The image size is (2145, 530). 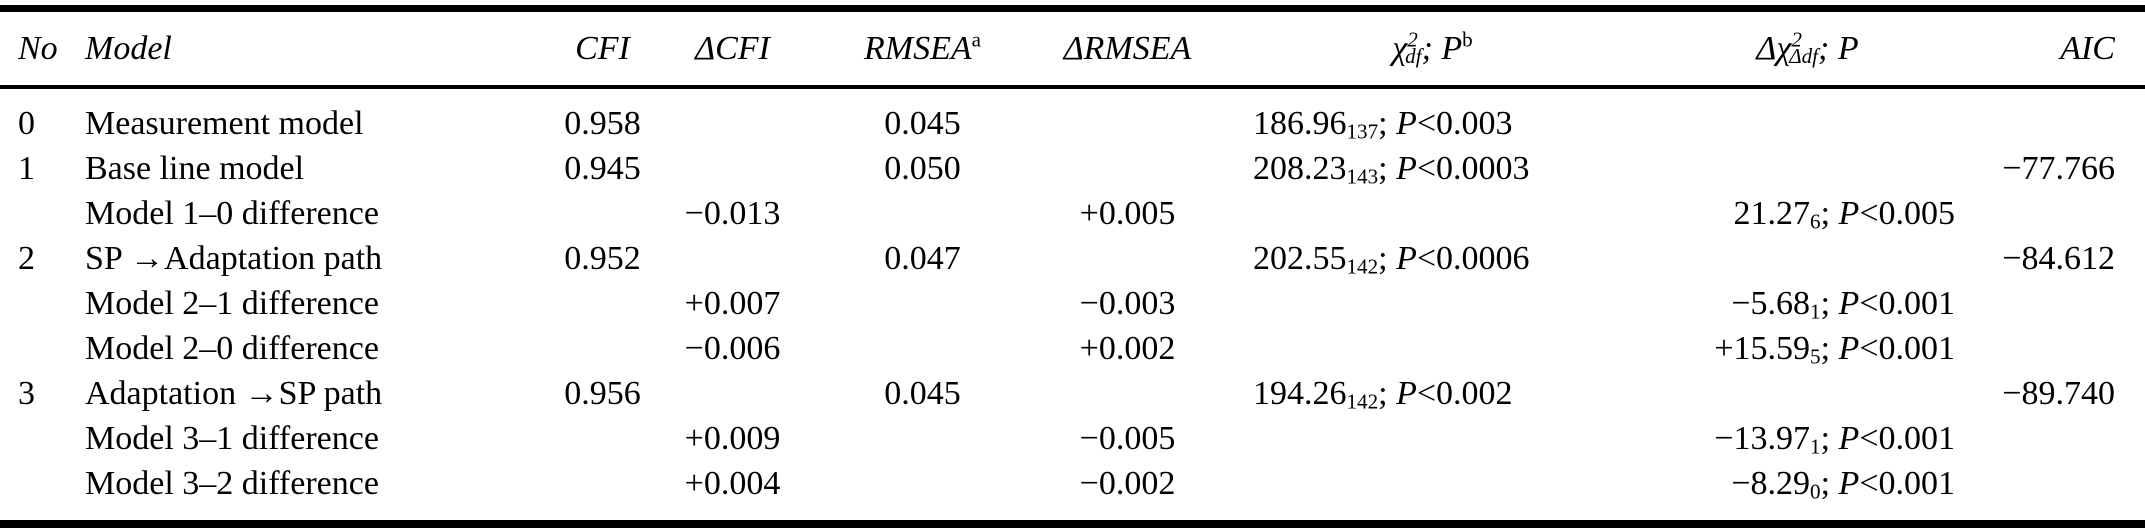 I want to click on cell-aic: −77.766, so click(x=2058, y=168).